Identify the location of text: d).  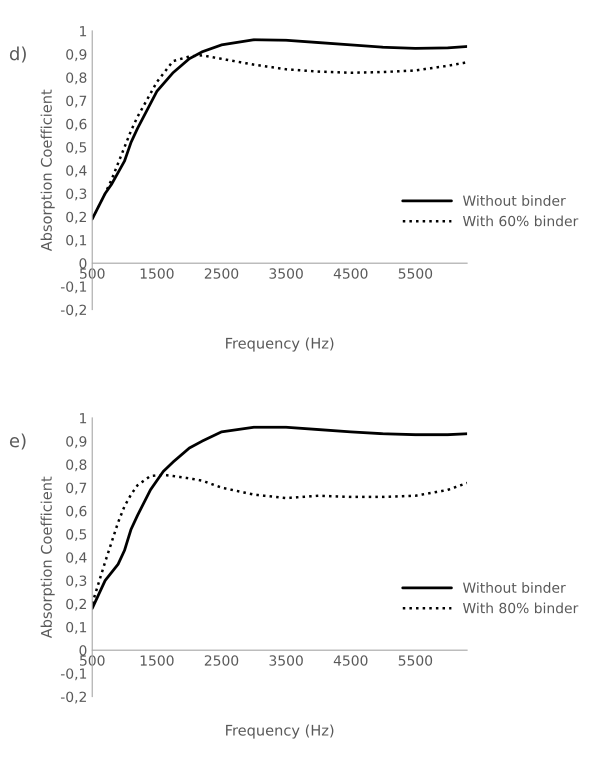
(18, 54).